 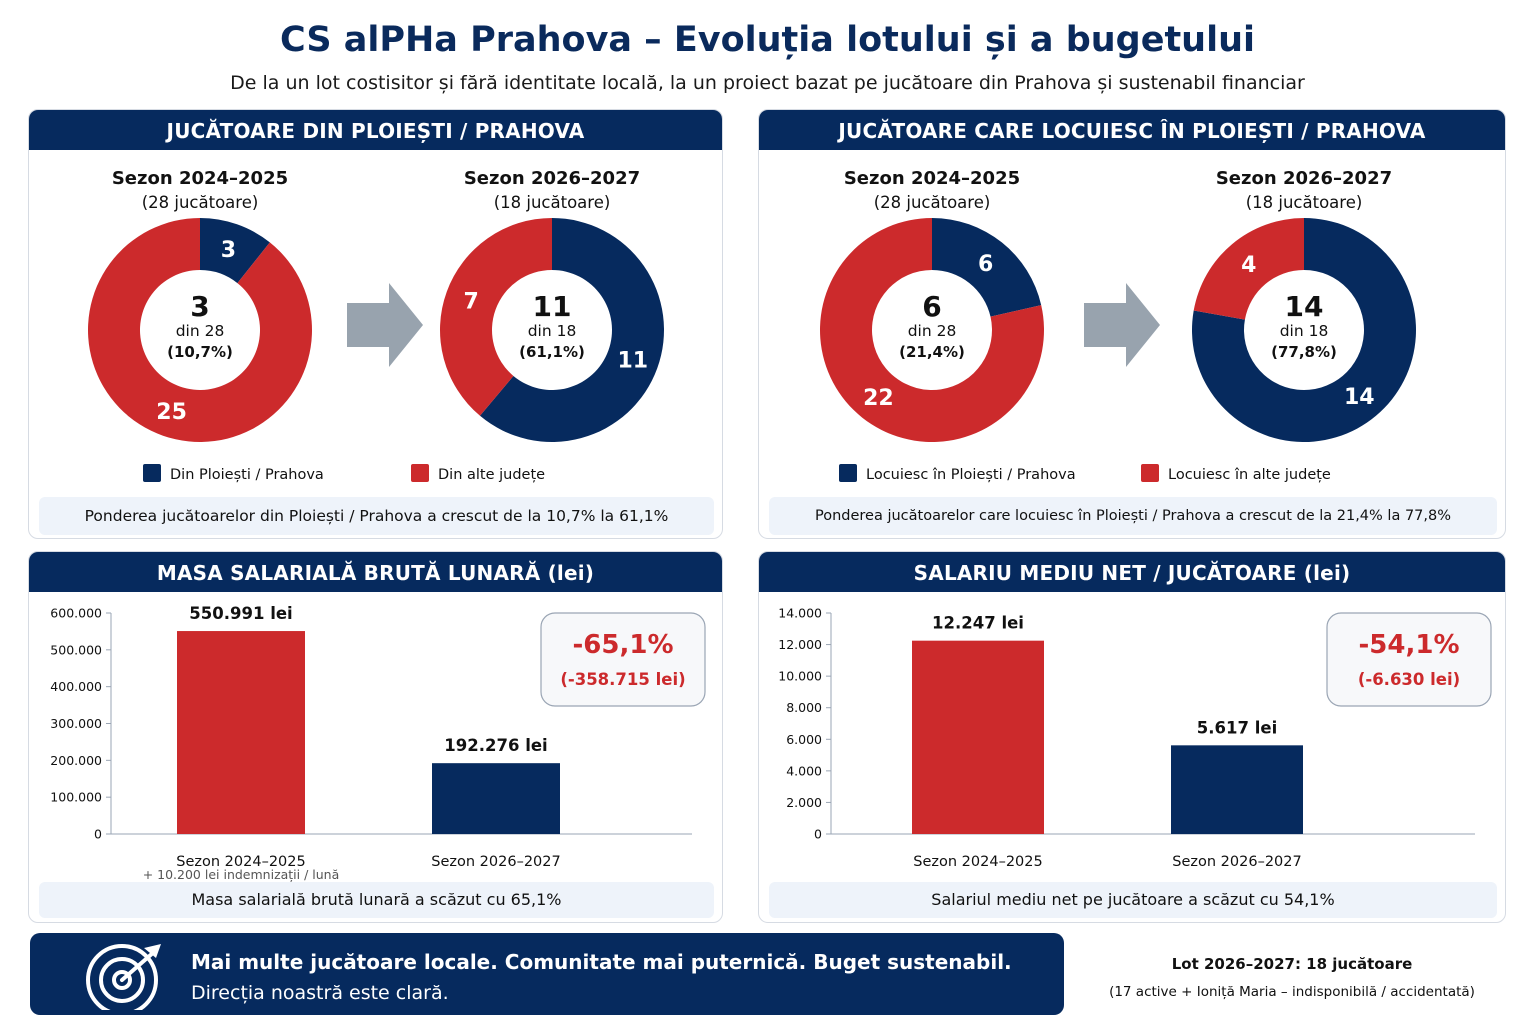 What do you see at coordinates (200, 352) in the screenshot?
I see `donut-center-percent: (10,7%)` at bounding box center [200, 352].